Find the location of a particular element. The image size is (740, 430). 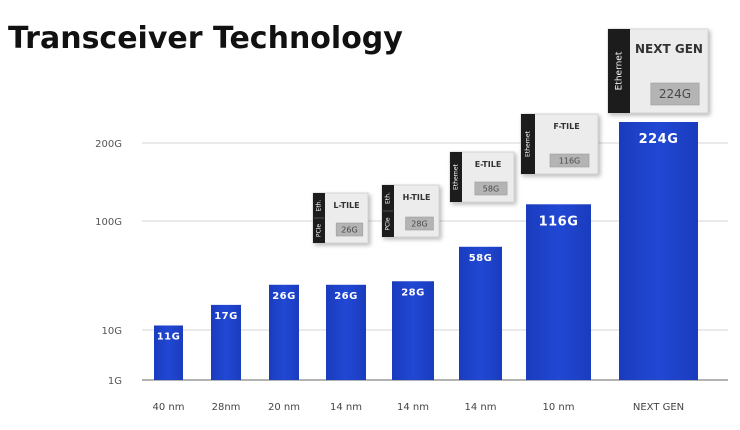

chip-tile-name: NEXT GEN is located at coordinates (669, 49).